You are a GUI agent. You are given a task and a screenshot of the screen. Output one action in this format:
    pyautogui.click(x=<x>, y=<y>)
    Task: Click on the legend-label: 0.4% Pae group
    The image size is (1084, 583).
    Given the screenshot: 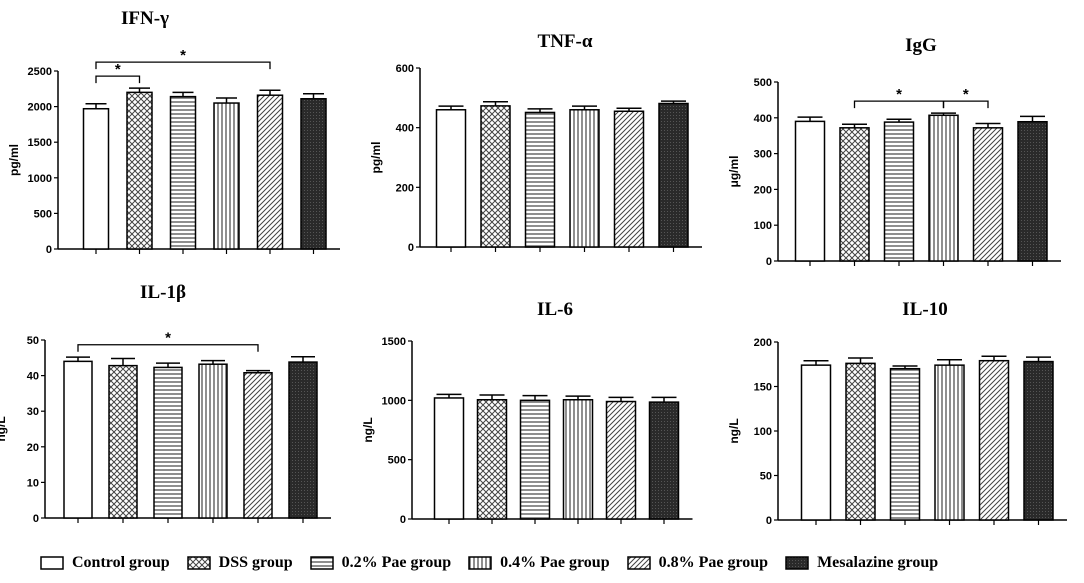 What is the action you would take?
    pyautogui.click(x=555, y=562)
    